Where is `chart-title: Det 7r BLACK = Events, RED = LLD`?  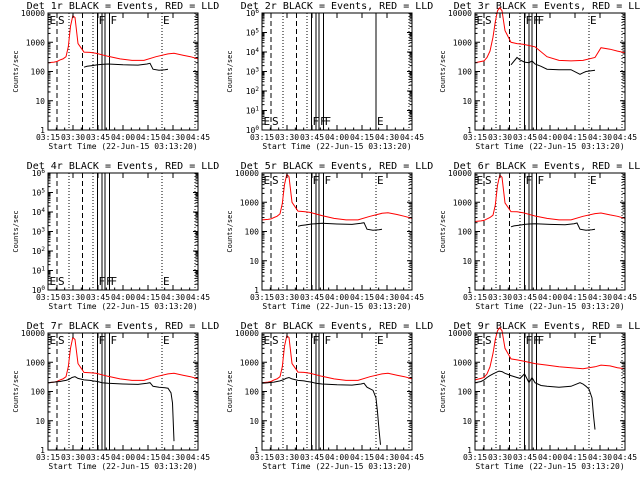
chart-title: Det 7r BLACK = Events, RED = LLD is located at coordinates (123, 326).